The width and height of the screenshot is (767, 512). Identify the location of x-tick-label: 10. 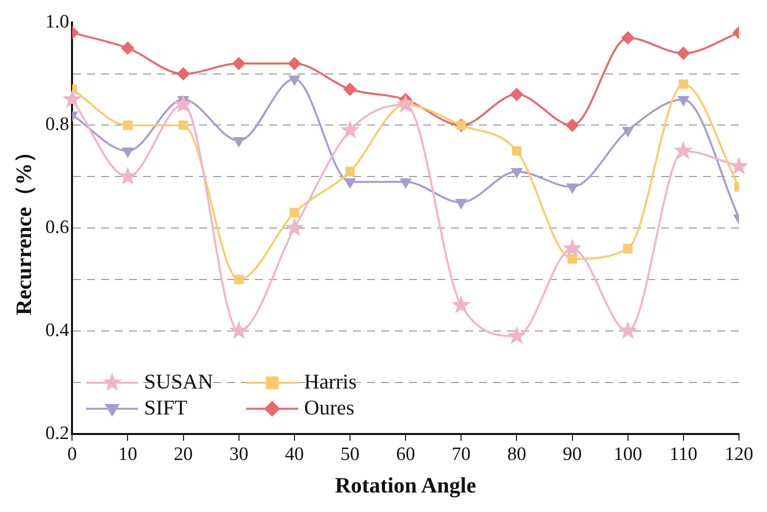
(128, 455).